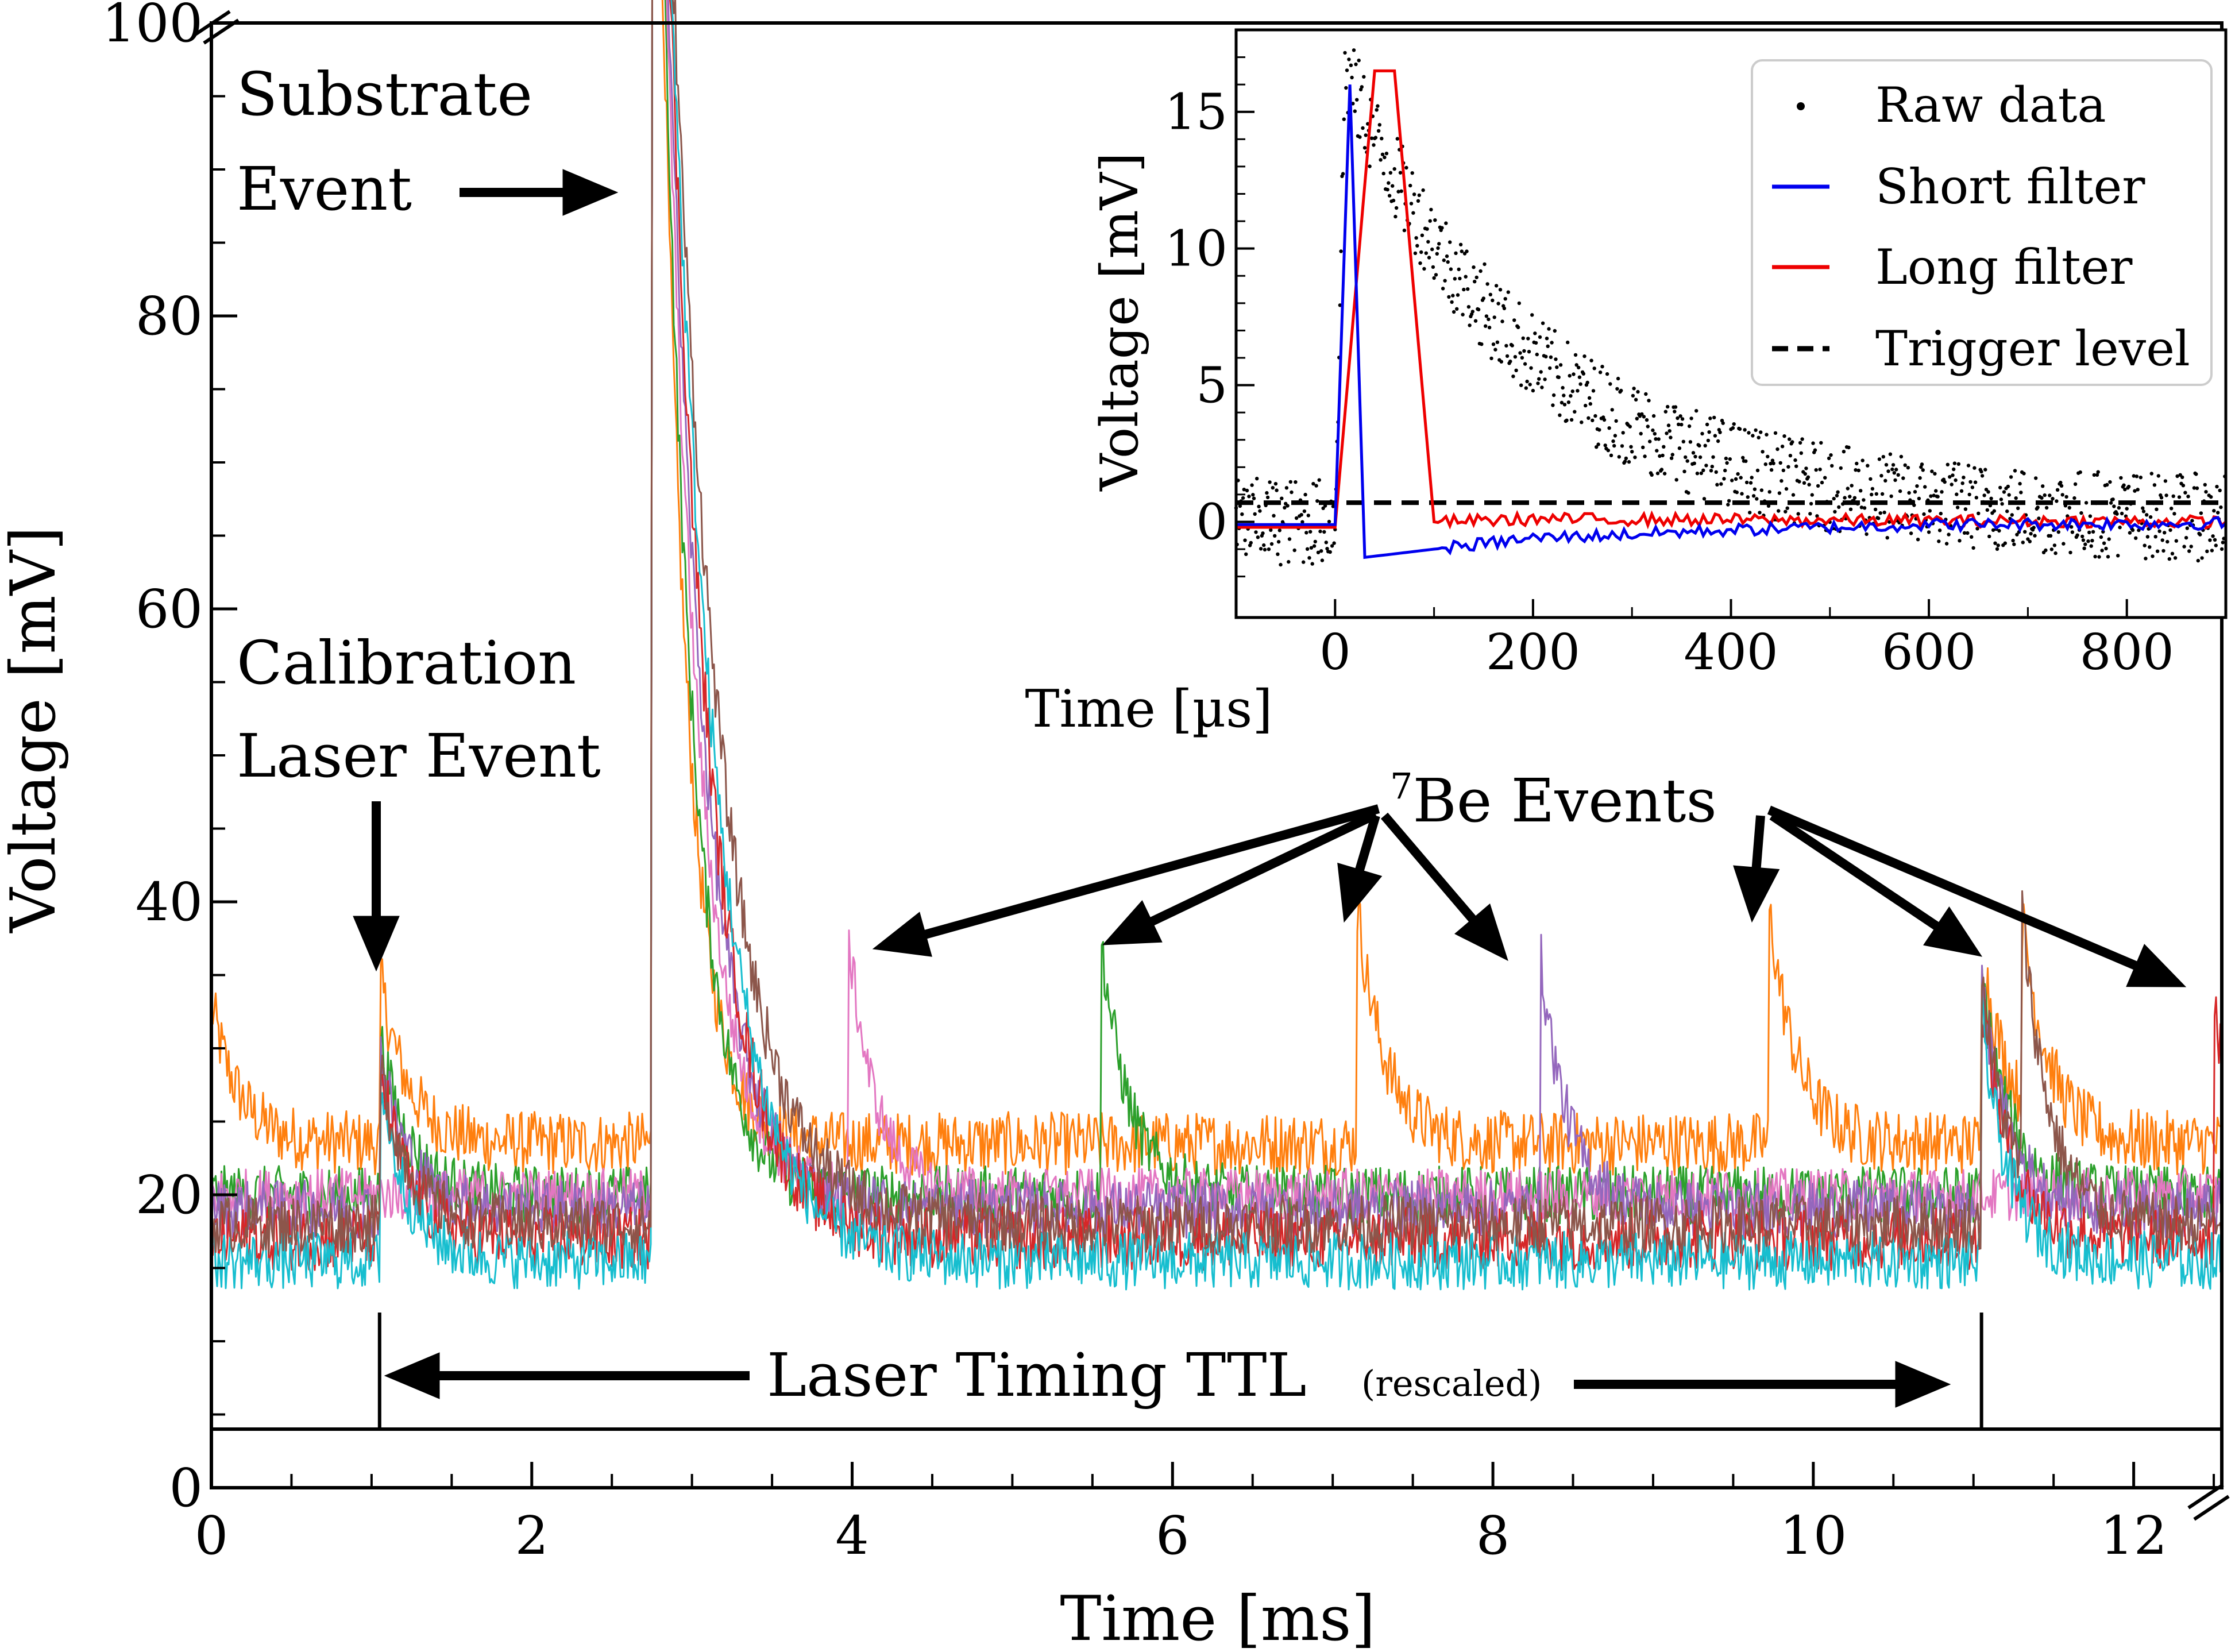 Image resolution: width=2235 pixels, height=1652 pixels. I want to click on legend-raw-label: Raw data, so click(1990, 105).